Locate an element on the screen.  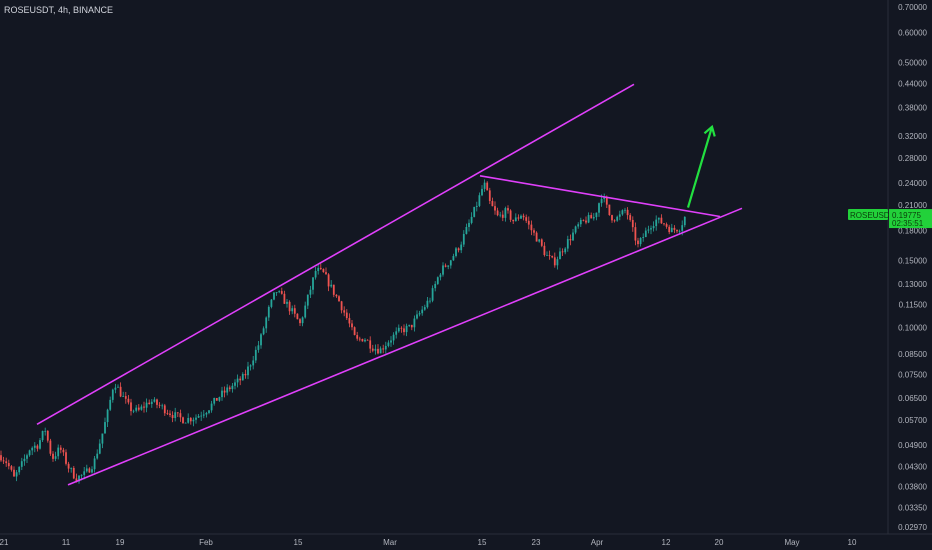
y-tick-label: 0.10000 is located at coordinates (912, 327).